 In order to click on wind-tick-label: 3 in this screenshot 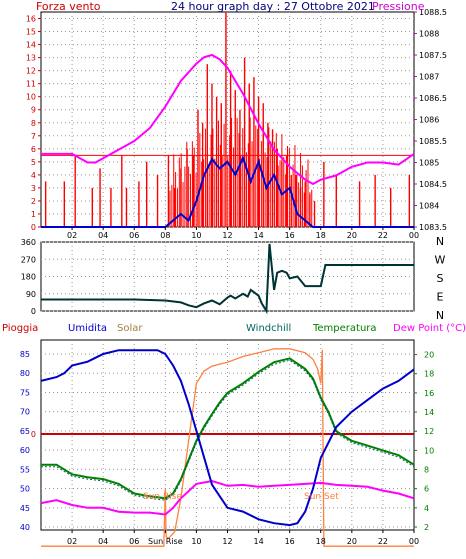, I will do `click(33, 188)`.